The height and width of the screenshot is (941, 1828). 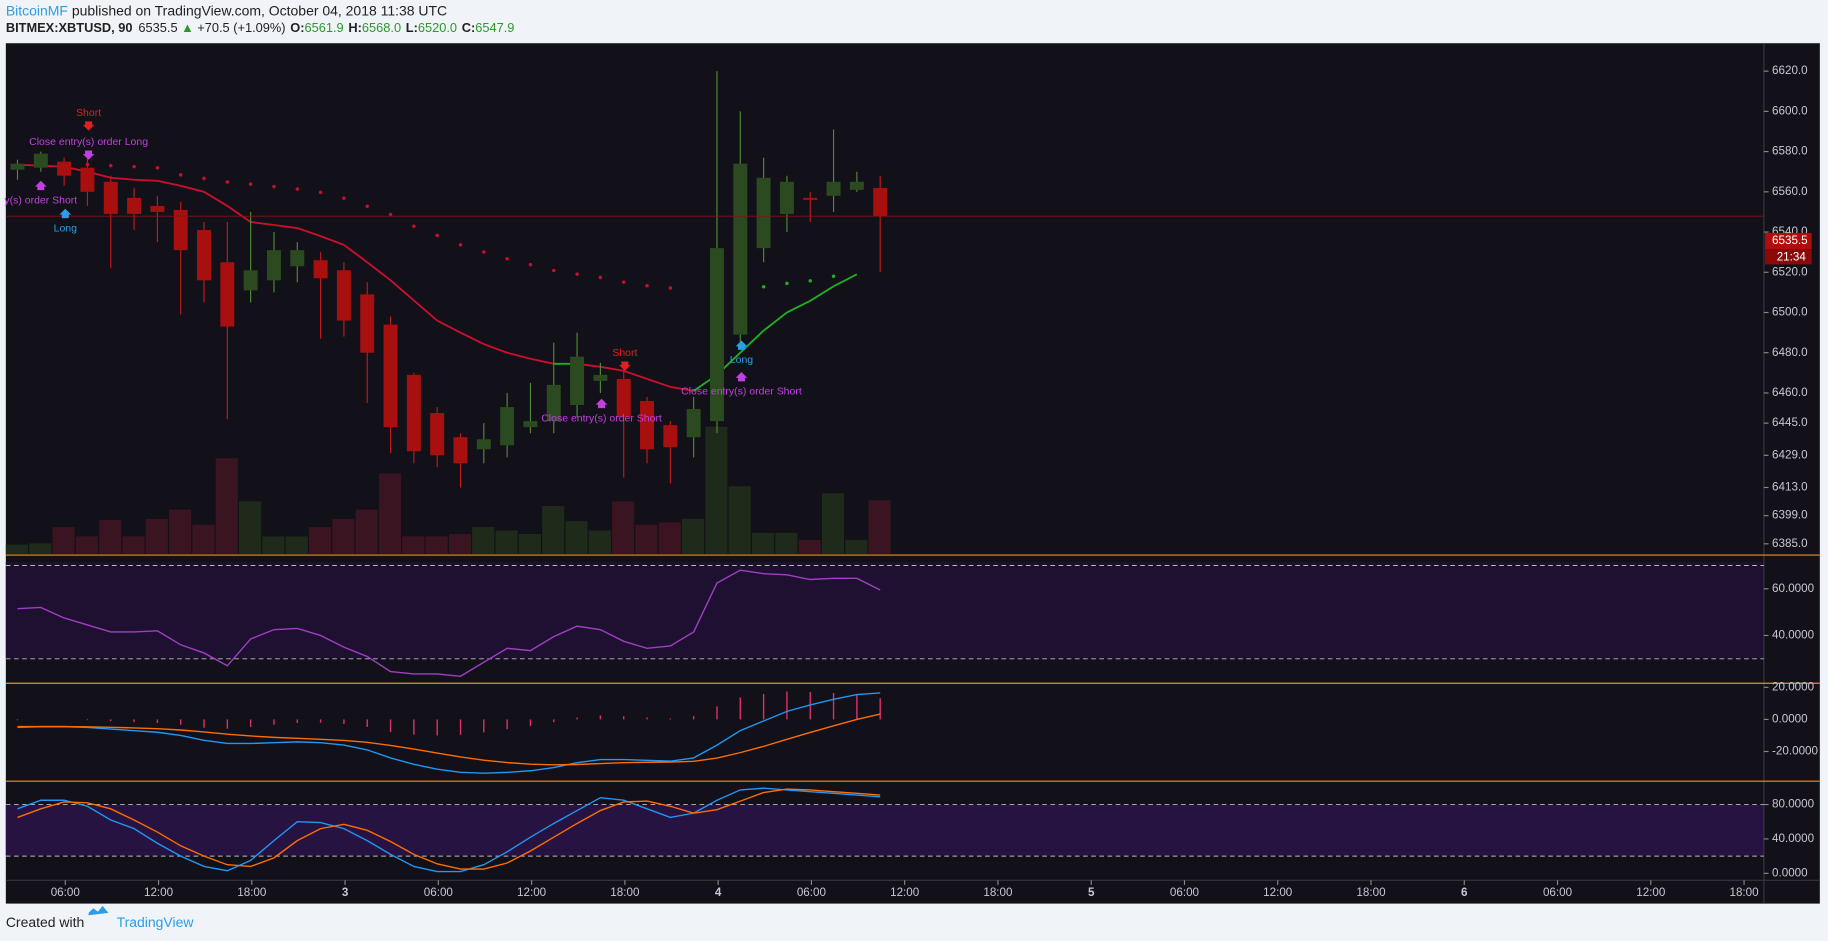 I want to click on c-value: 6547.9, so click(x=494, y=28).